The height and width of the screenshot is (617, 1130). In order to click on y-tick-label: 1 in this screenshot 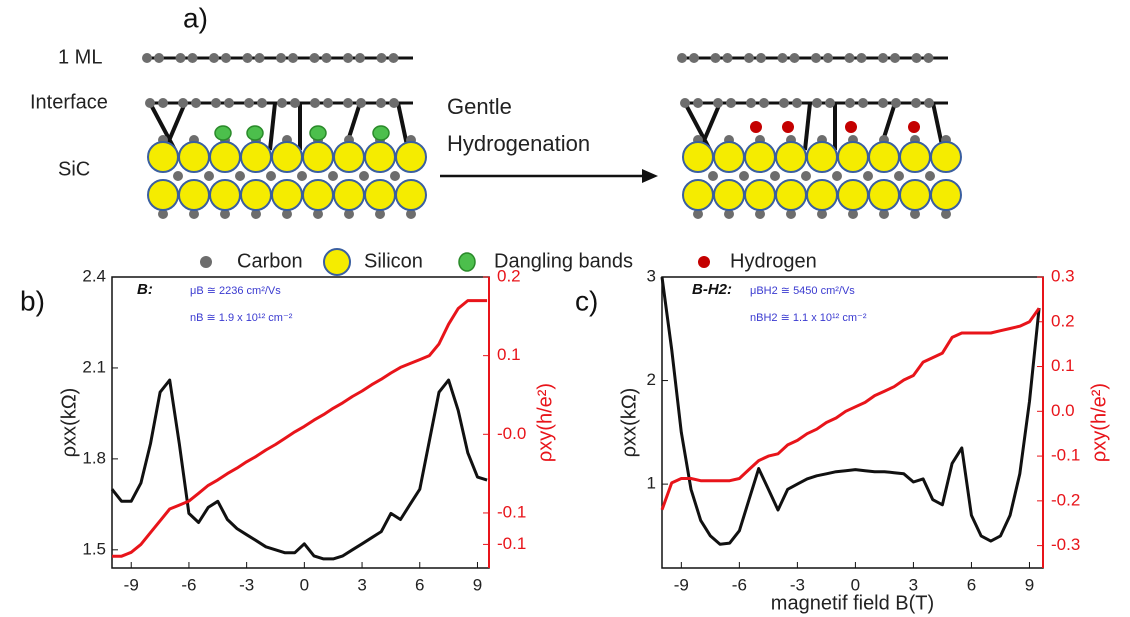, I will do `click(651, 483)`.